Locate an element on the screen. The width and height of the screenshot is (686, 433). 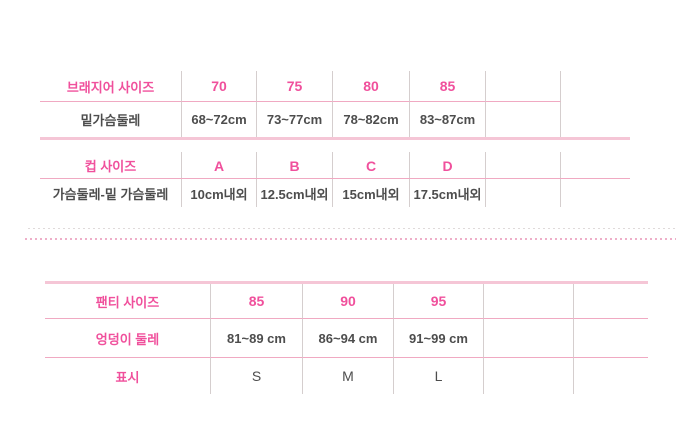
bra-size-header-label: 브래지어 사이즈 is located at coordinates (110, 86).